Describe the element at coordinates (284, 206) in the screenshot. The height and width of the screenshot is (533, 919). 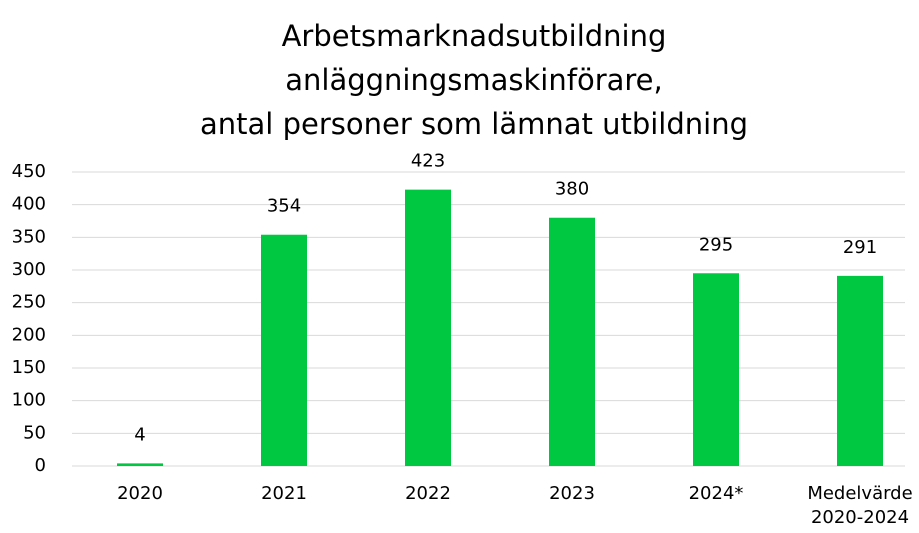
I see `data-label: 354` at that location.